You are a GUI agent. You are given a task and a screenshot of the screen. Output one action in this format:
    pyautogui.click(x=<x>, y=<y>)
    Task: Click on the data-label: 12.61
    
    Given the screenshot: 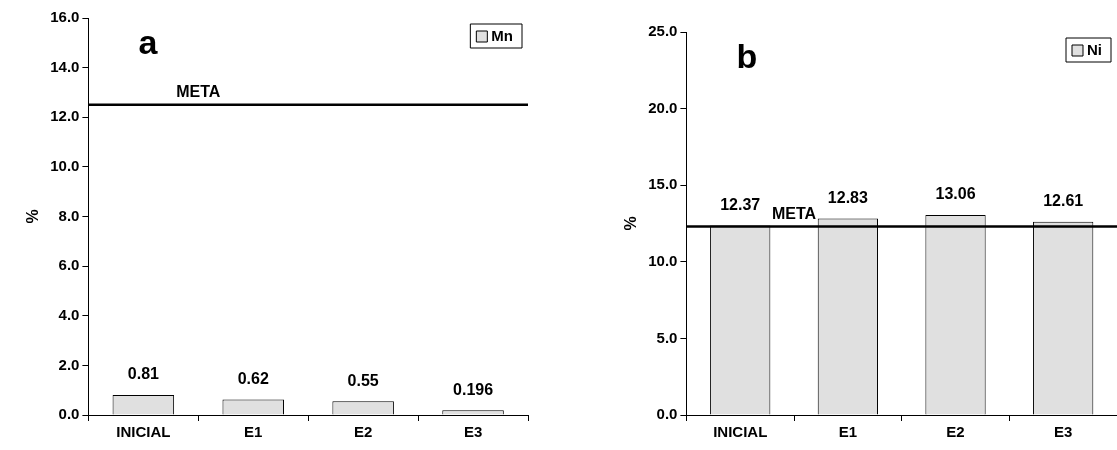 What is the action you would take?
    pyautogui.click(x=1063, y=201)
    